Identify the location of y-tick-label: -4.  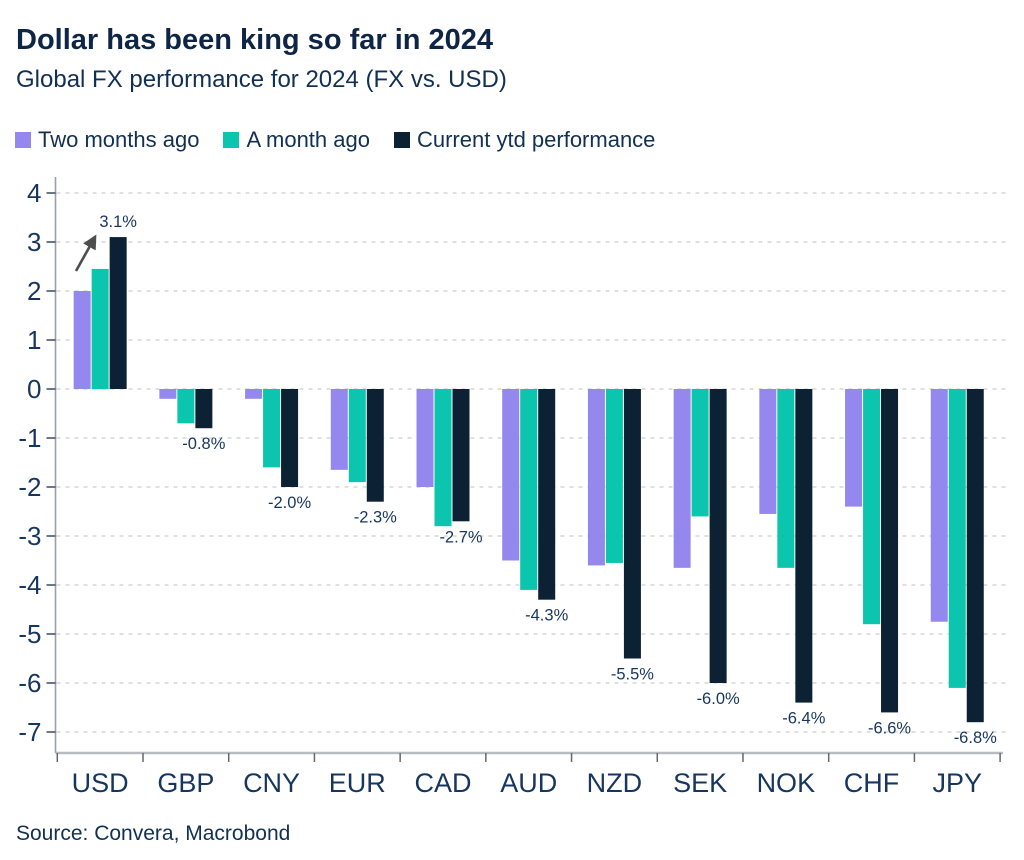
(29, 585).